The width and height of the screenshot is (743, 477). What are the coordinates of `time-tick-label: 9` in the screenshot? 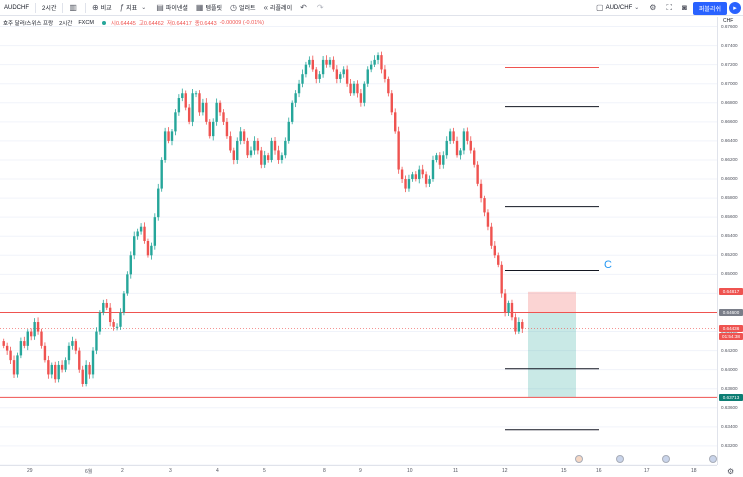 It's located at (360, 471).